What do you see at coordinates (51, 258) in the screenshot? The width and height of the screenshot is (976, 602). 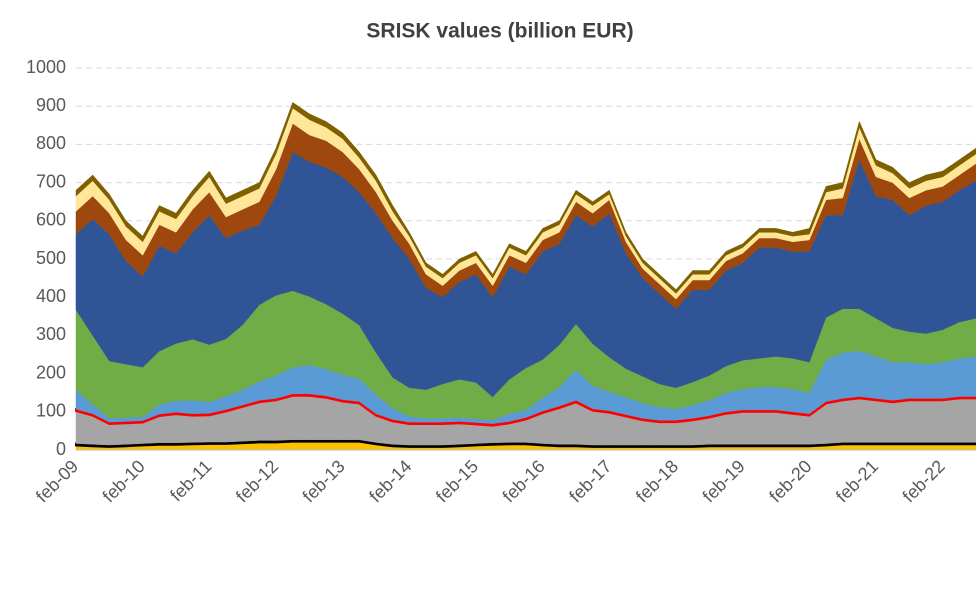 I see `y-tick-label: 500` at bounding box center [51, 258].